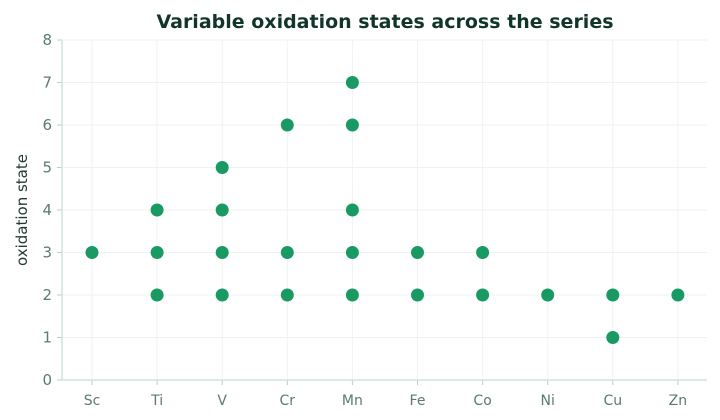 The height and width of the screenshot is (420, 720). I want to click on y-tick-label-3: 3, so click(47, 253).